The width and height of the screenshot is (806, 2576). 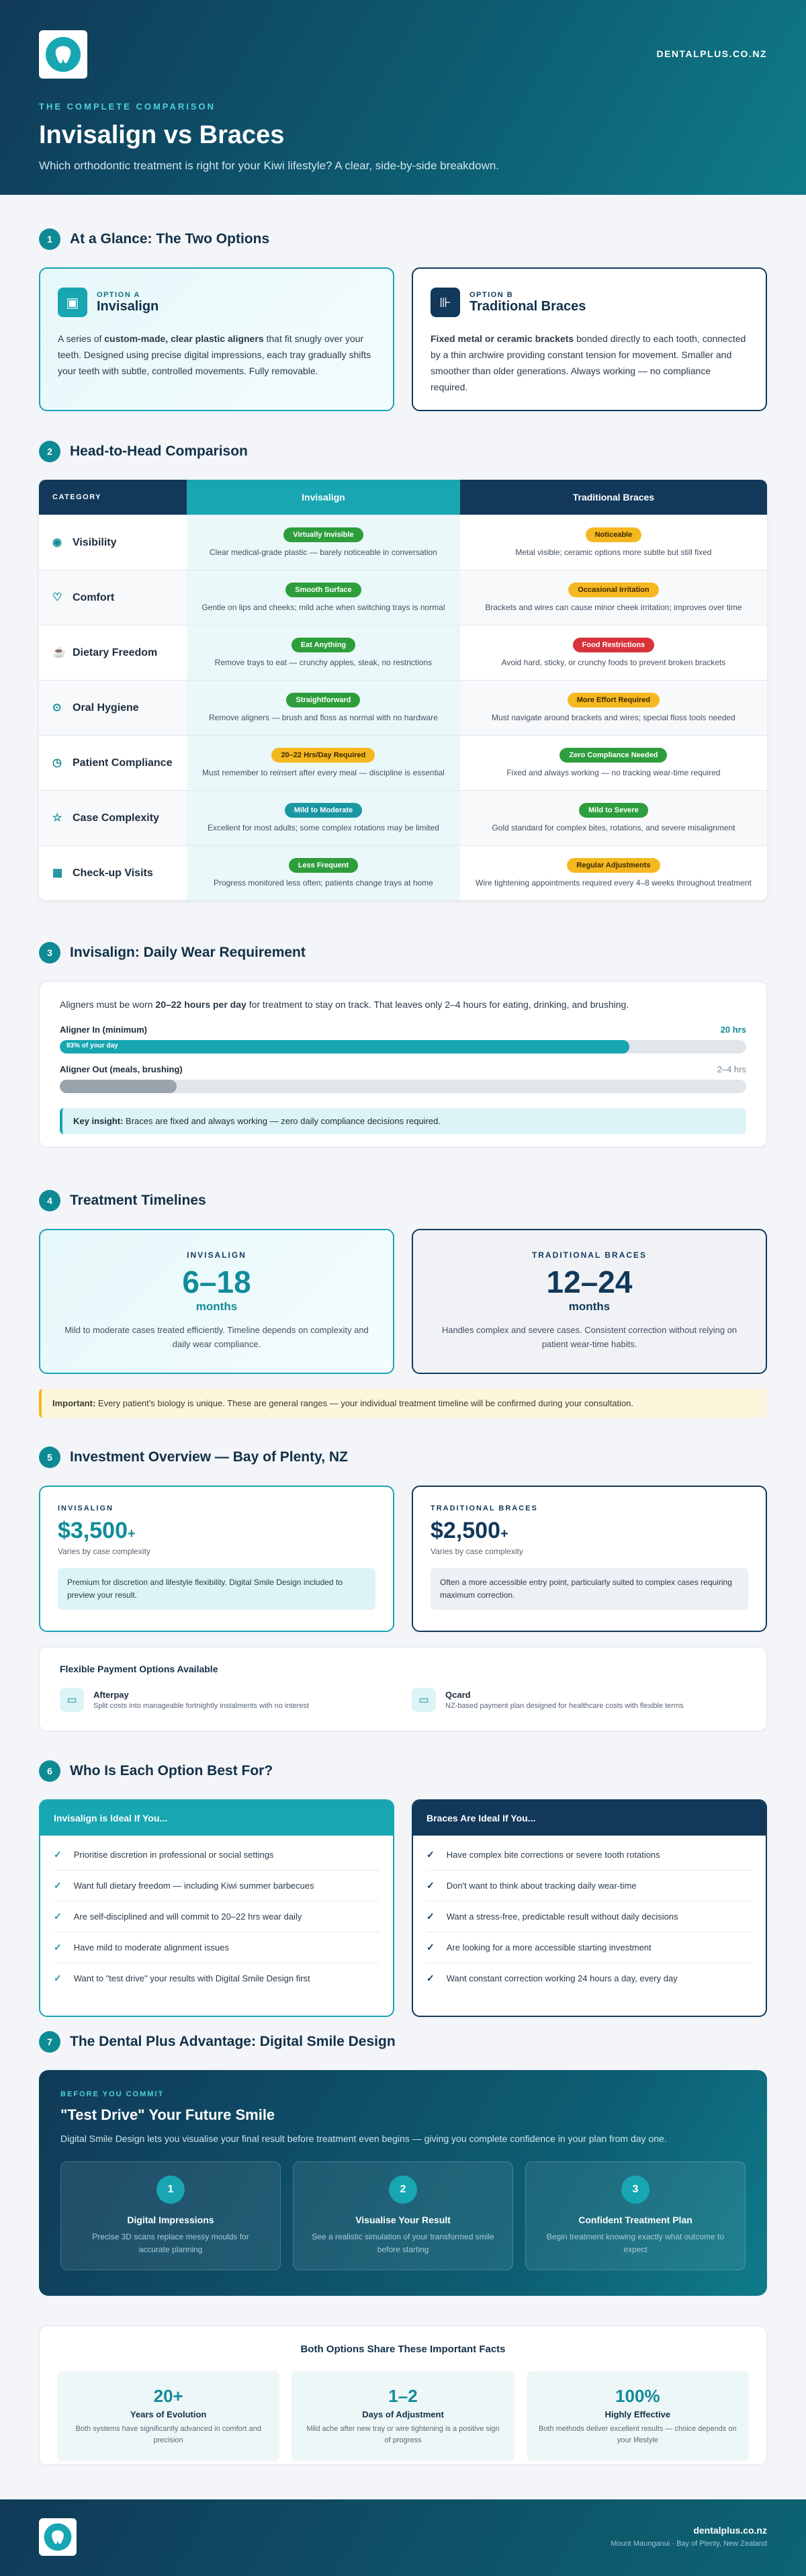 I want to click on fact-value: 1–2, so click(x=403, y=2396).